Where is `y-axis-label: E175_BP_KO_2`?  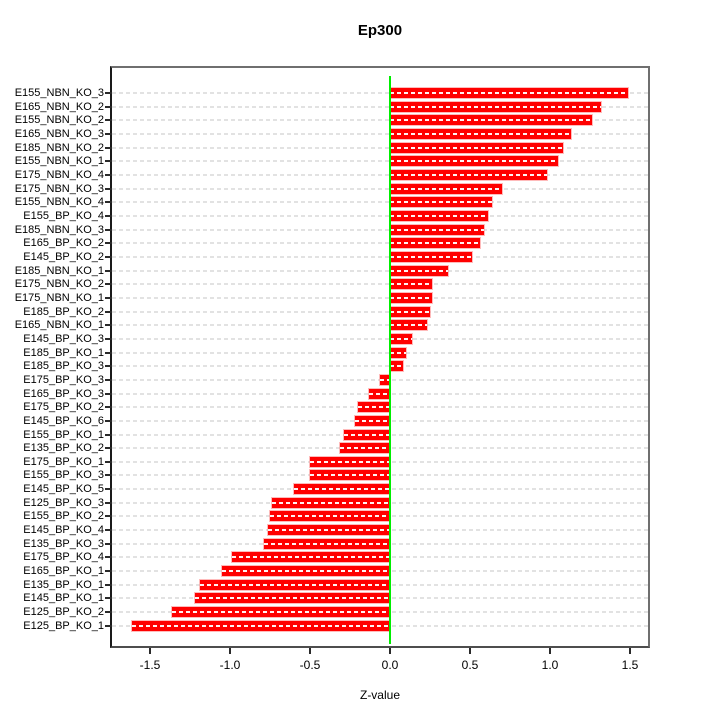
y-axis-label: E175_BP_KO_2 is located at coordinates (63, 407).